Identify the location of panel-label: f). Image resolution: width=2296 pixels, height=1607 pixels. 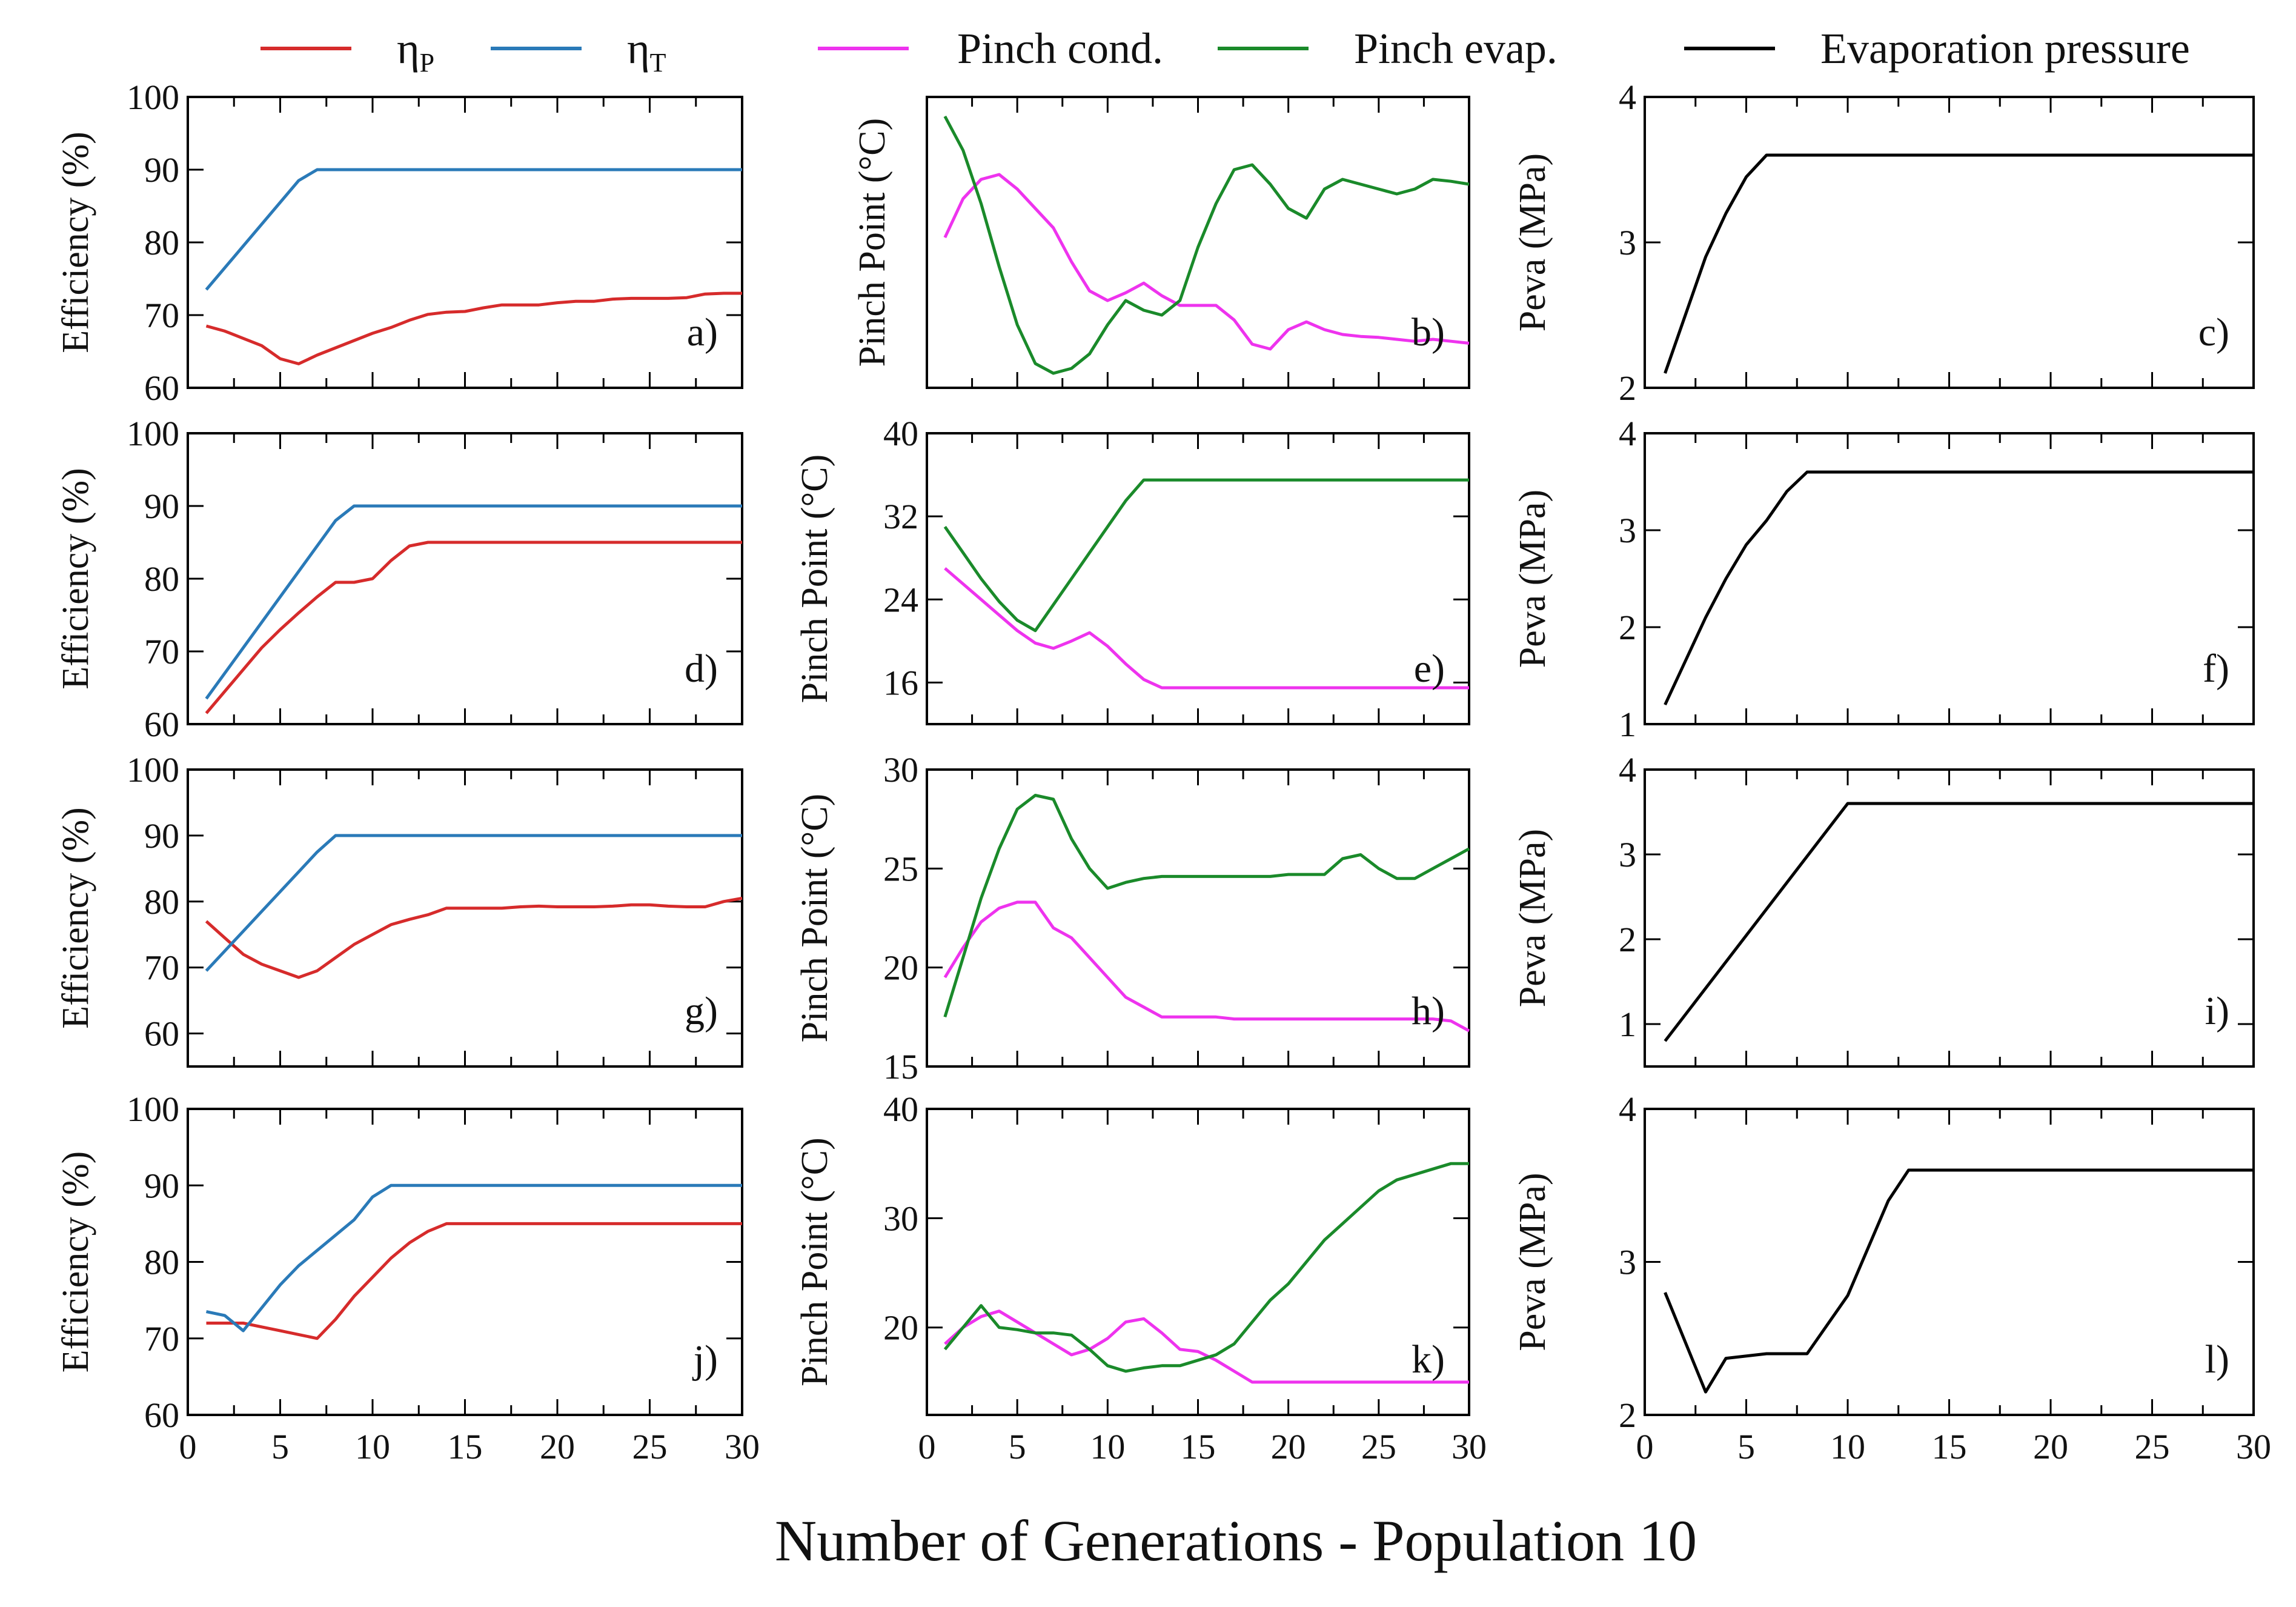
(2216, 669).